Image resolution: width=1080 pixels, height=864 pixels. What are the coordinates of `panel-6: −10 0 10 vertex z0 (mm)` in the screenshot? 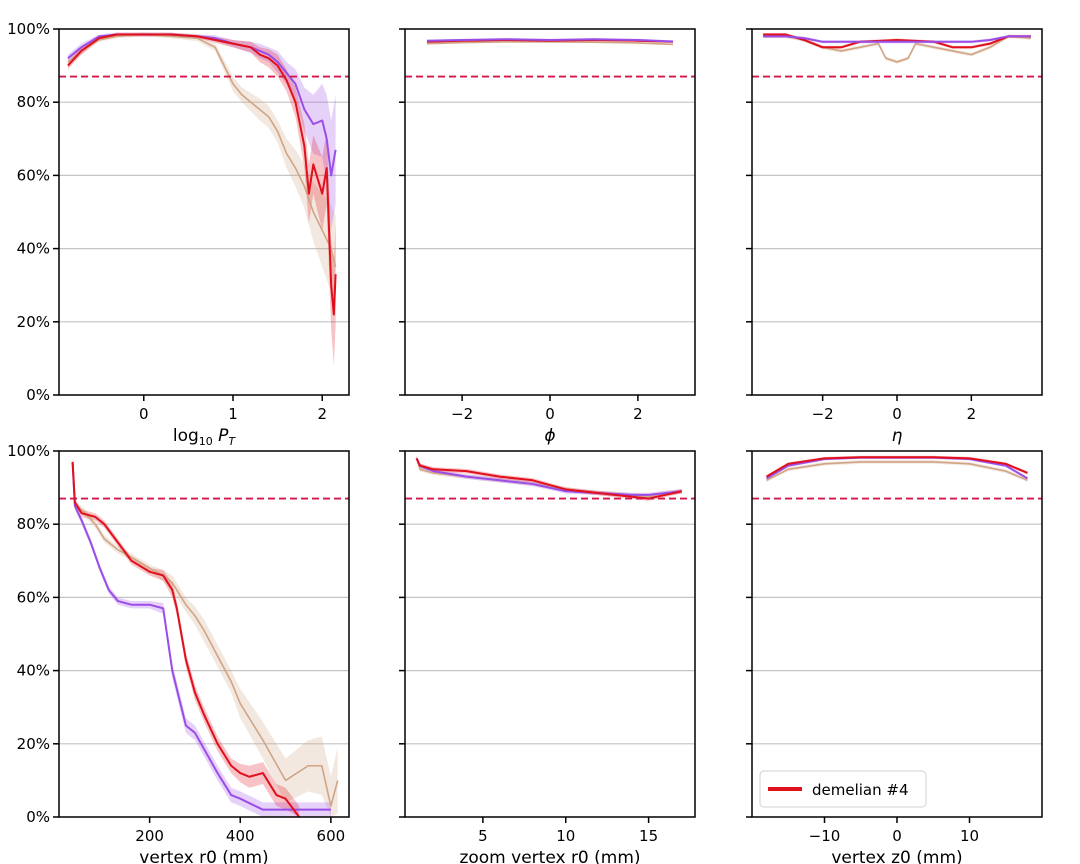 It's located at (894, 657).